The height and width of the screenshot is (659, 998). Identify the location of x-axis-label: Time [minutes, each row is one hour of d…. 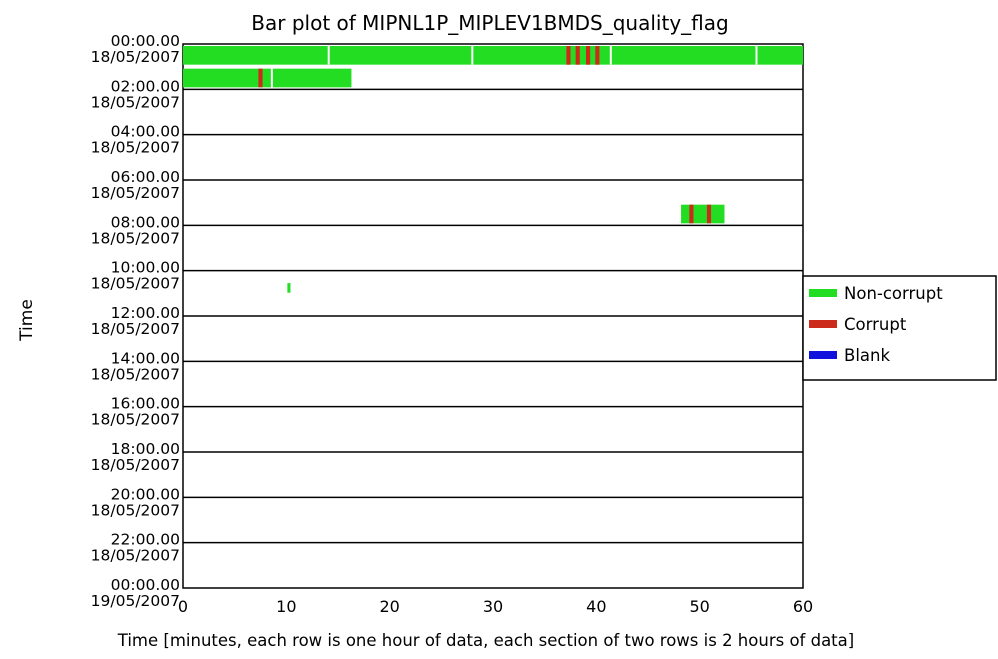
(485, 640).